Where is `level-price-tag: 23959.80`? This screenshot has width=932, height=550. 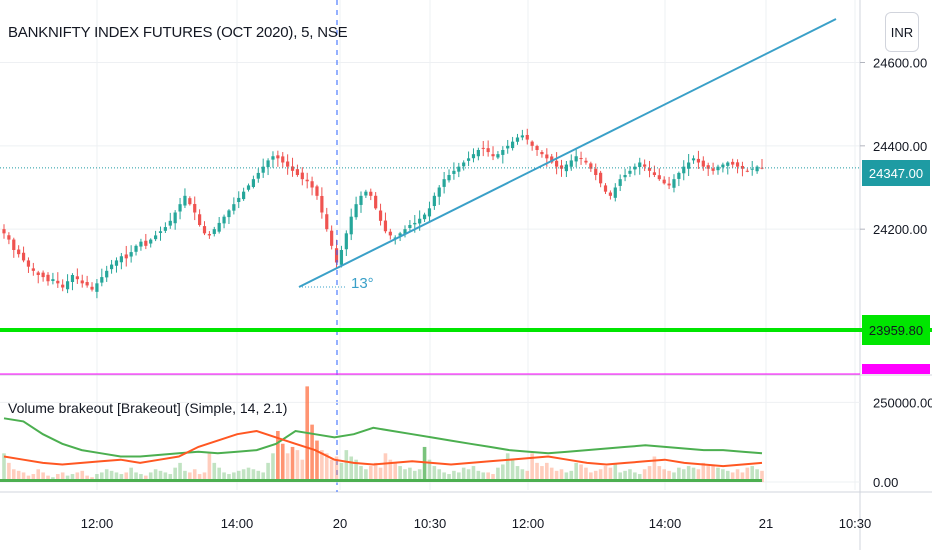
level-price-tag: 23959.80 is located at coordinates (896, 330).